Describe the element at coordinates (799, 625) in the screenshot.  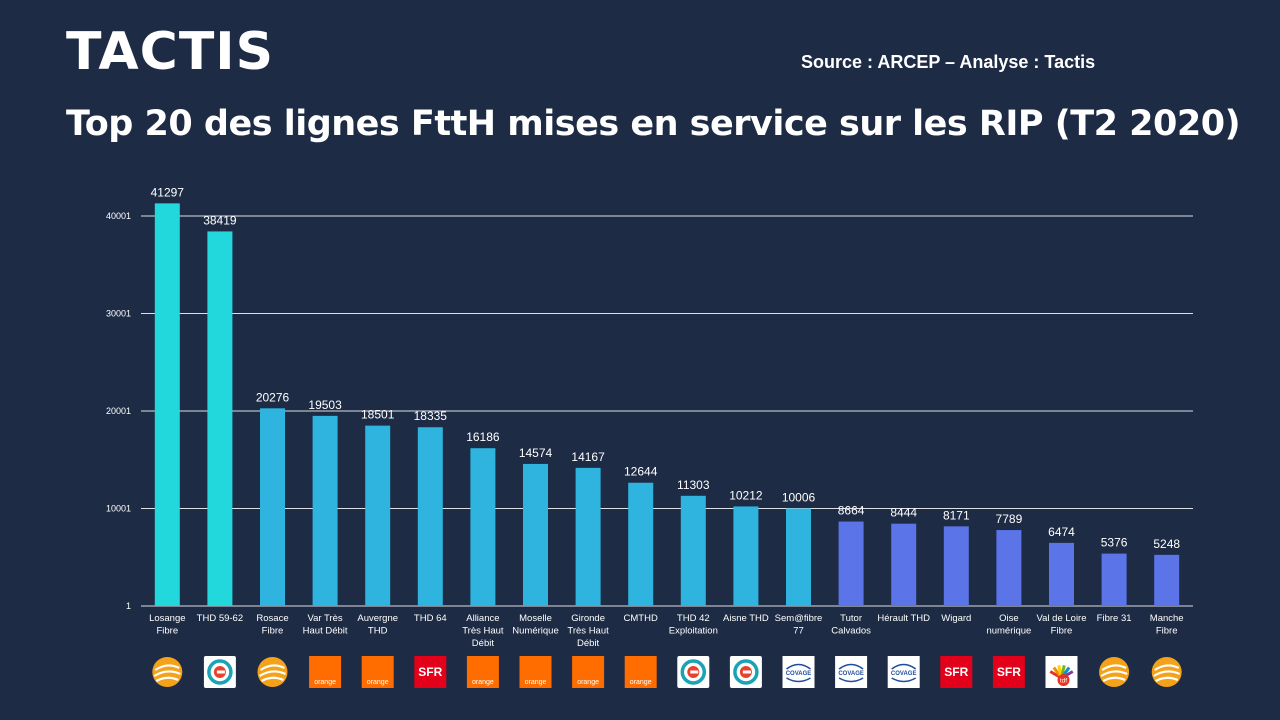
I see `x-tick-label: Sem@fibre 77` at that location.